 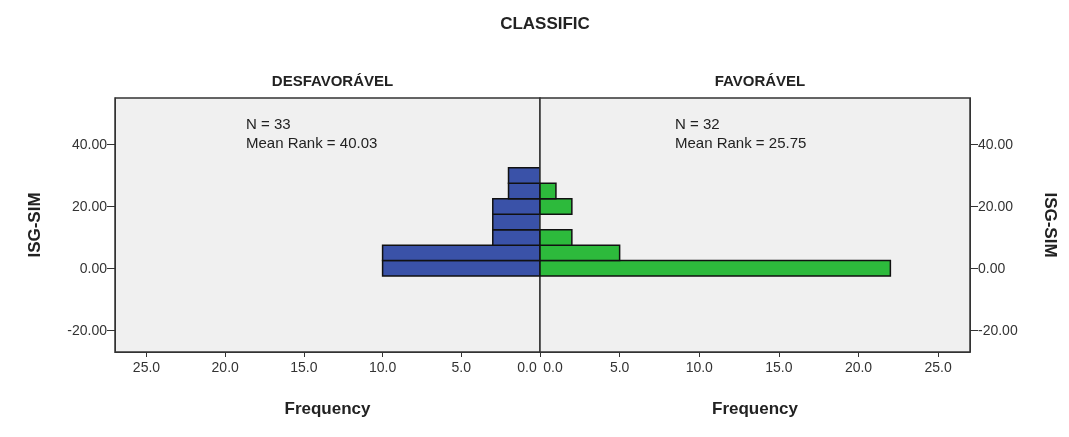 I want to click on chart-subtitle: DESFAVORÁVEL, so click(x=332, y=80).